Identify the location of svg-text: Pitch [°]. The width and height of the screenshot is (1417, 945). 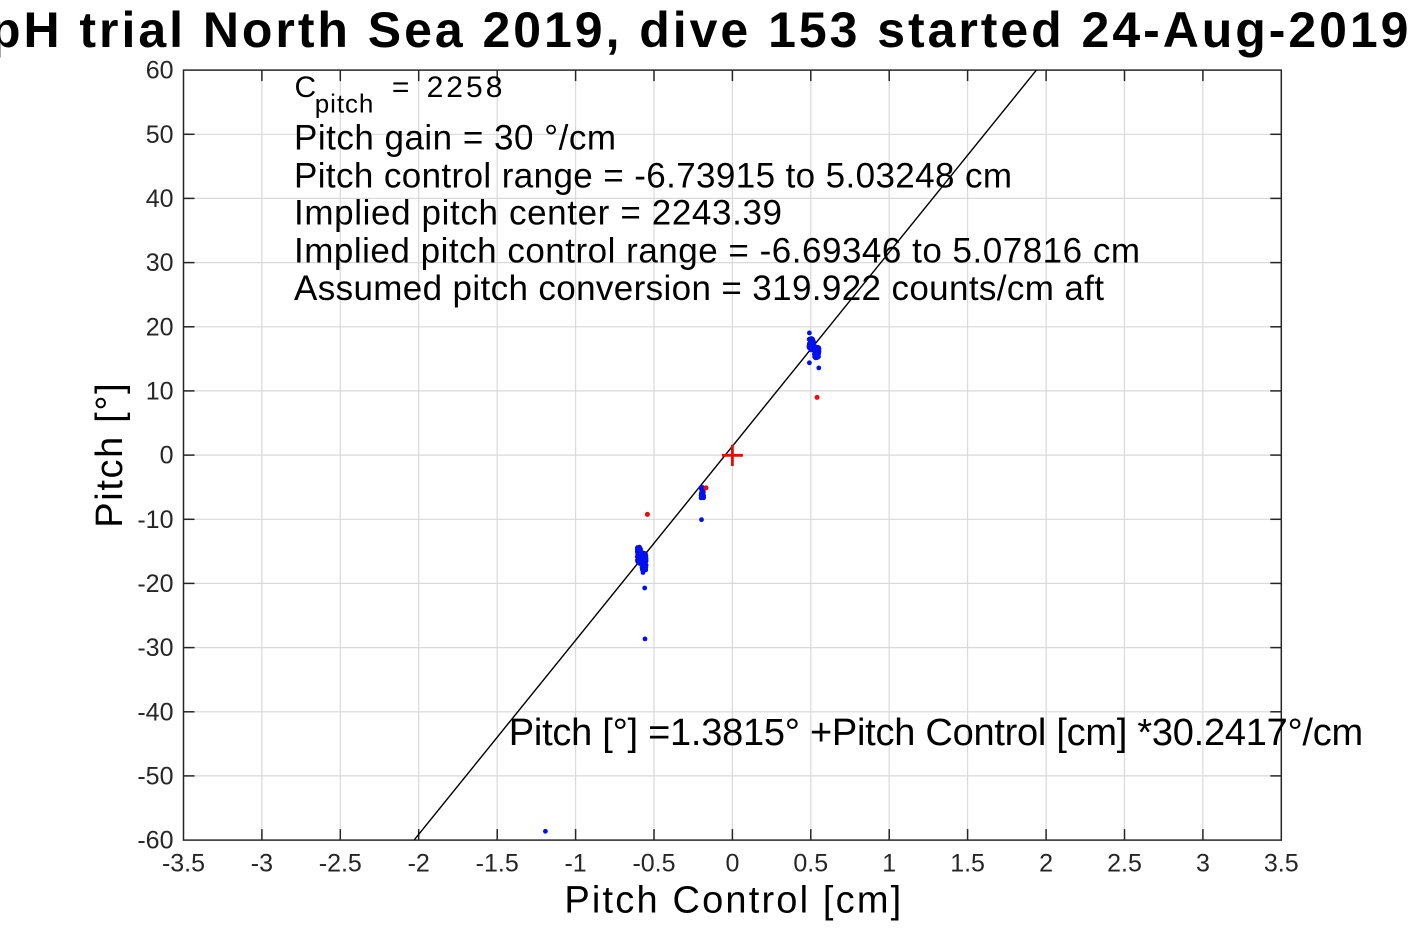
(110, 455).